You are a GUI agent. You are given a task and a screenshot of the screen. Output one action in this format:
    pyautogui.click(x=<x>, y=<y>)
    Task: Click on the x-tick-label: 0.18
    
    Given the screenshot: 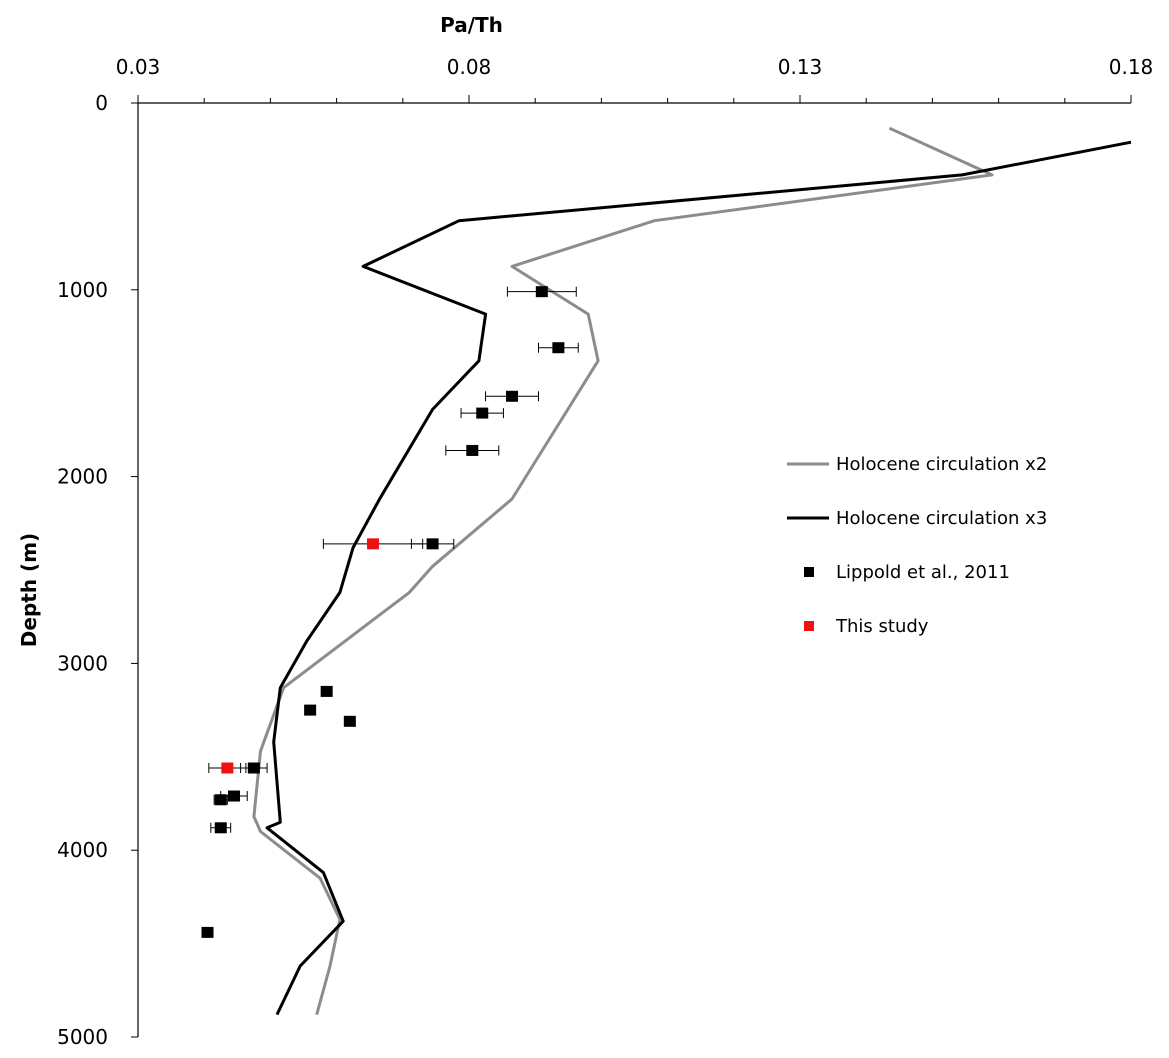 What is the action you would take?
    pyautogui.click(x=1131, y=67)
    